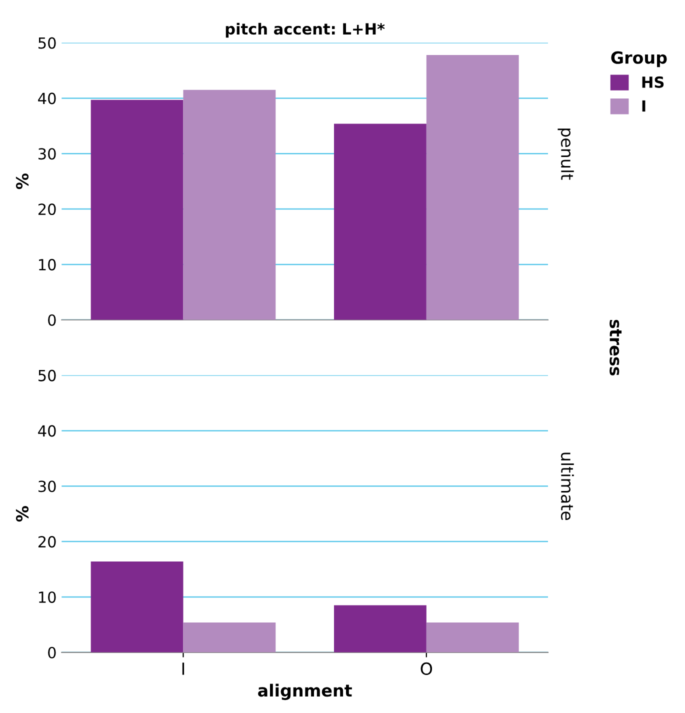  Describe the element at coordinates (566, 154) in the screenshot. I see `y2-axis-title: penult` at that location.